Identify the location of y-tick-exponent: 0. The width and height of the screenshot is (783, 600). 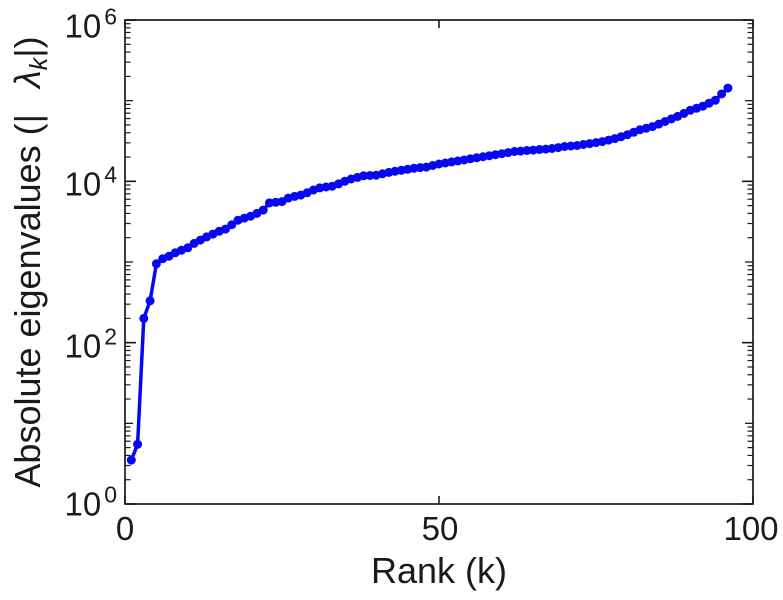
(110, 494).